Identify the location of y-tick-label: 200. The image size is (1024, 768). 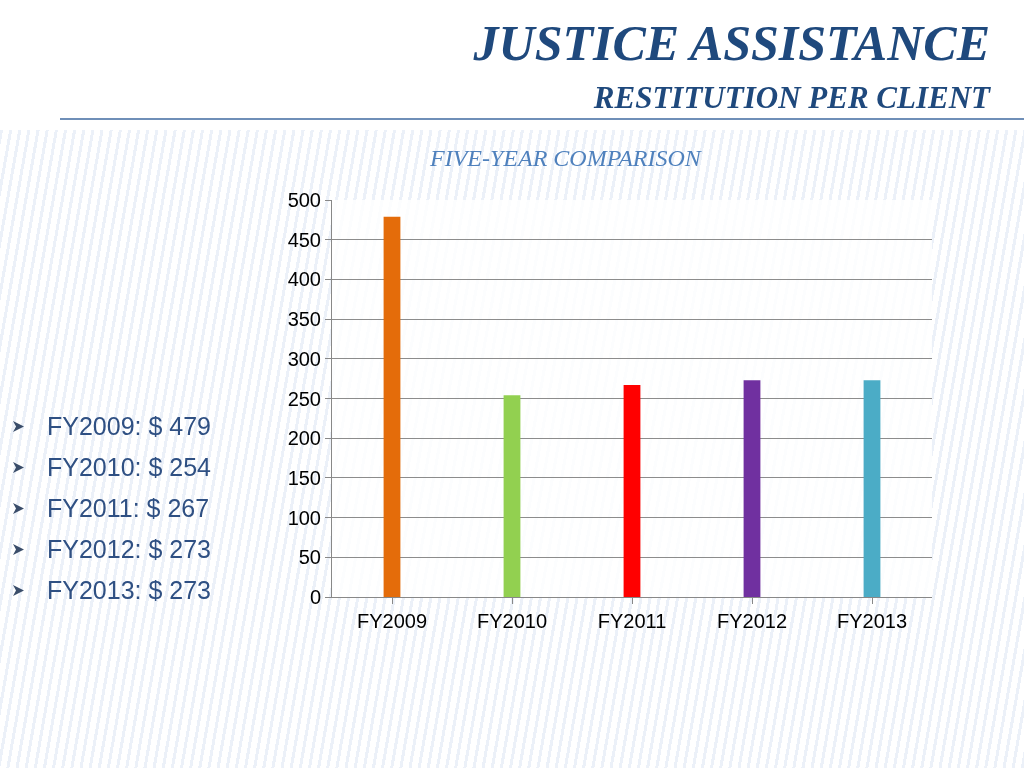
(304, 438).